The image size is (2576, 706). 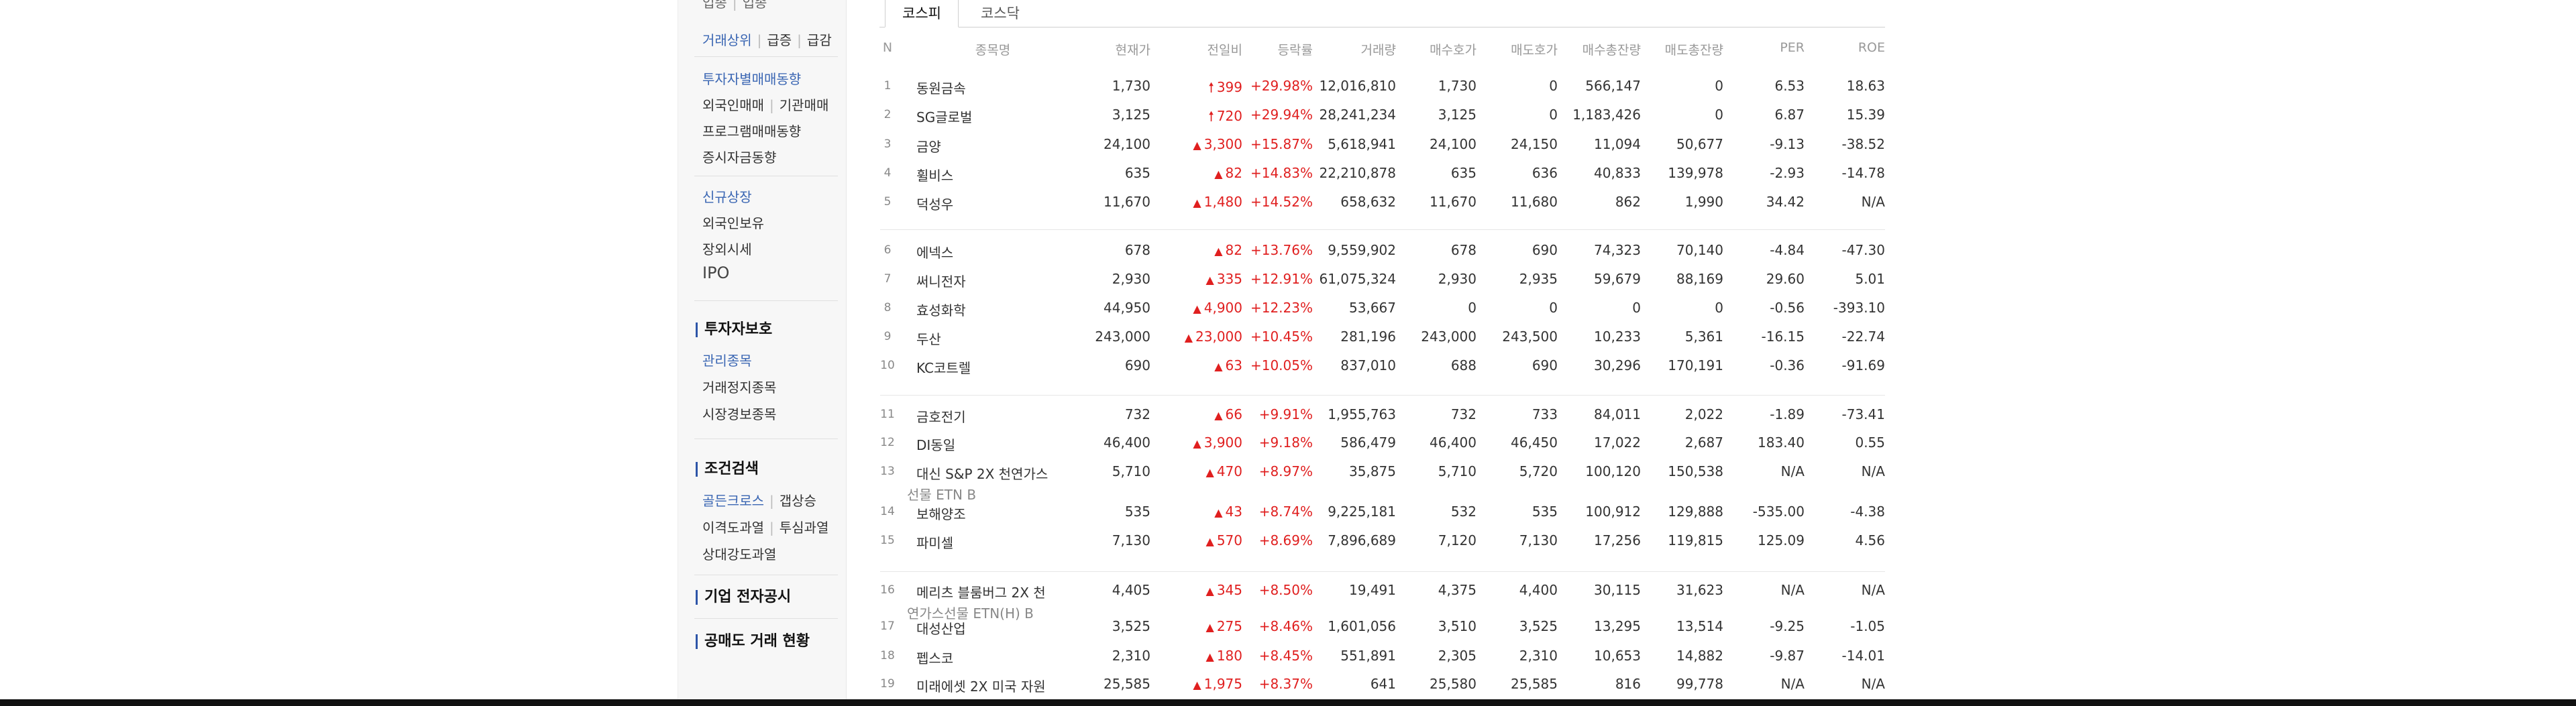 I want to click on cell-bid: 24,100, so click(x=1453, y=144).